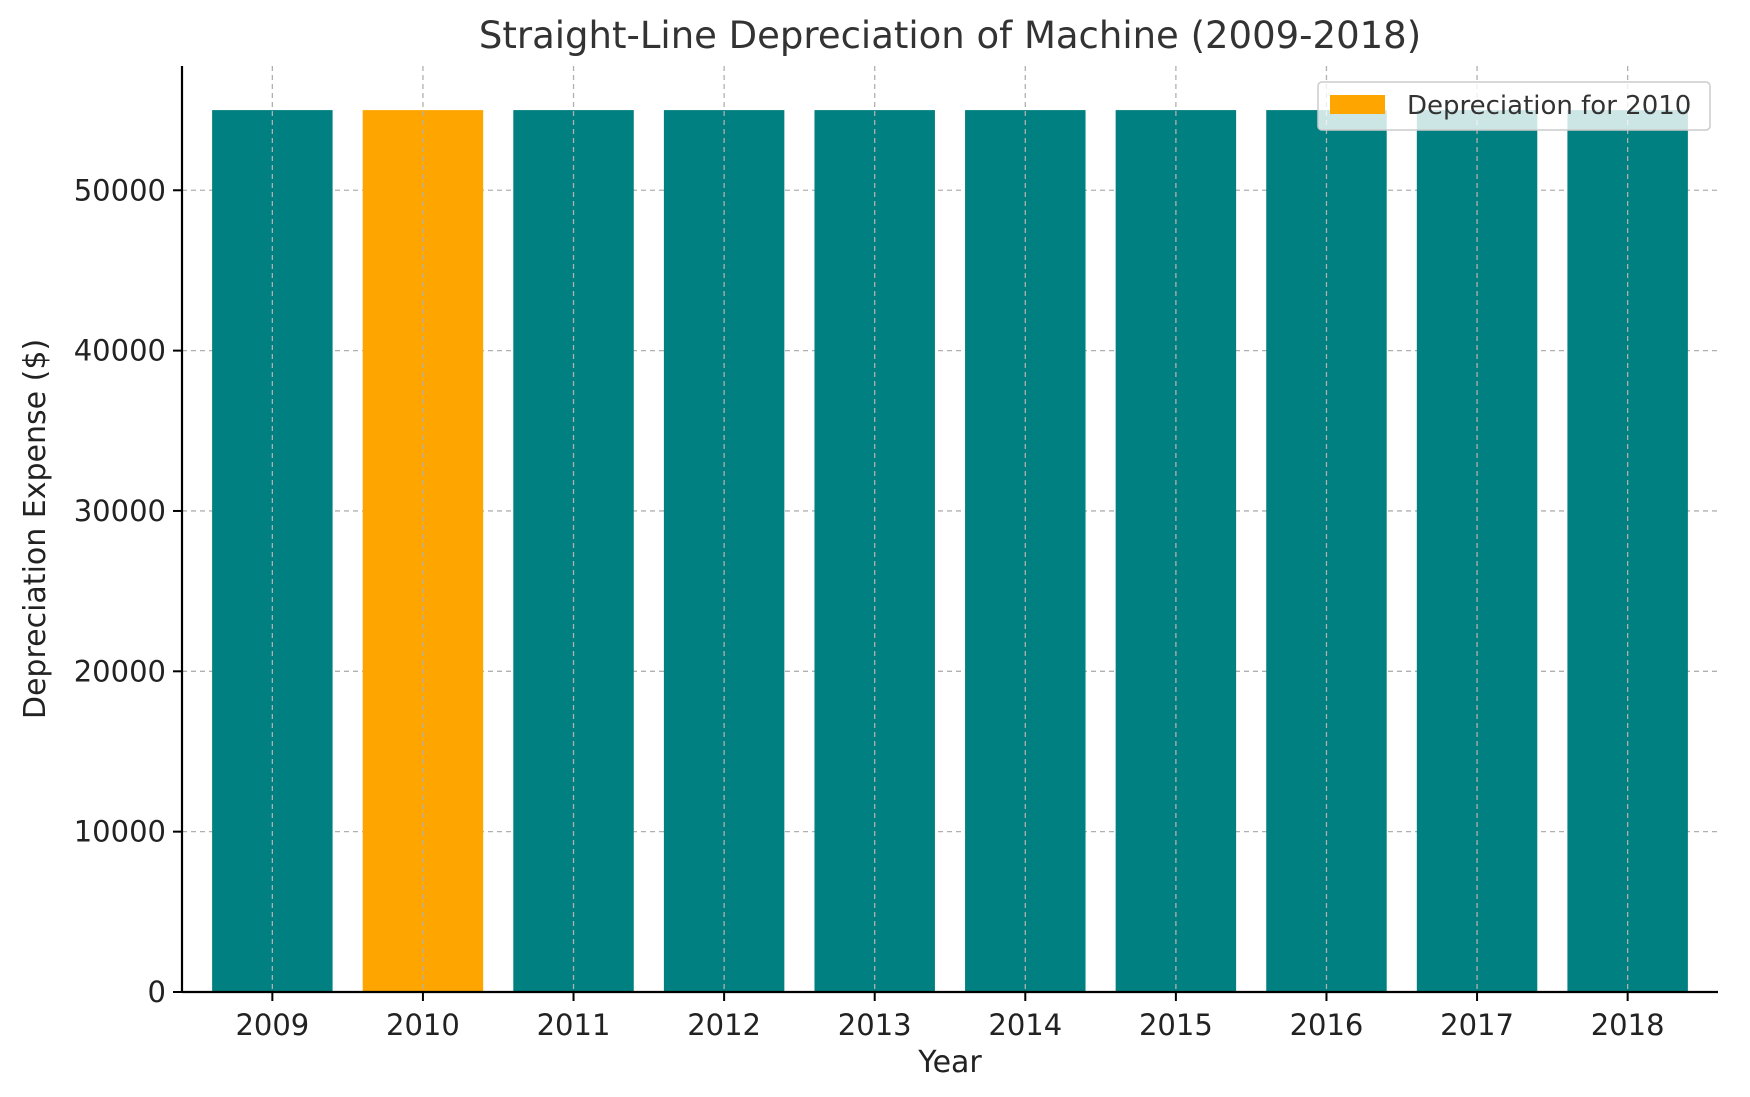  Describe the element at coordinates (120, 190) in the screenshot. I see `y-tick-label: 50000` at that location.